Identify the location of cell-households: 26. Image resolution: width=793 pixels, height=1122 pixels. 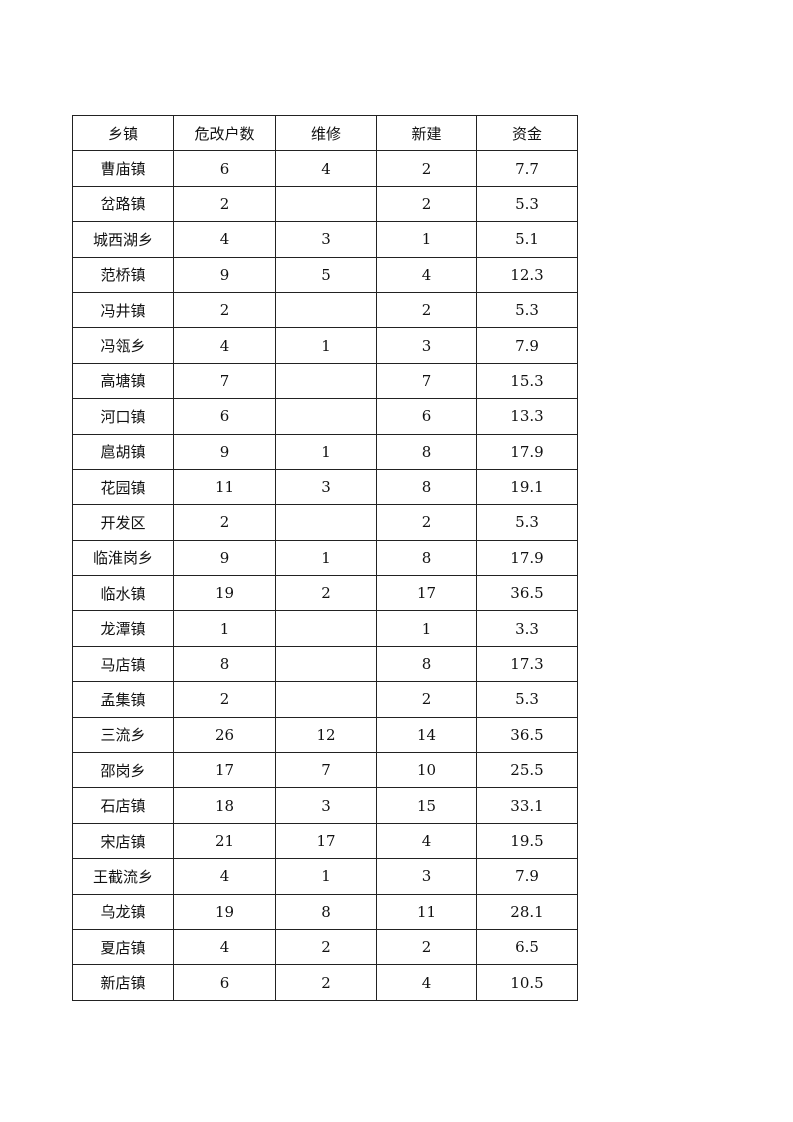
(224, 735).